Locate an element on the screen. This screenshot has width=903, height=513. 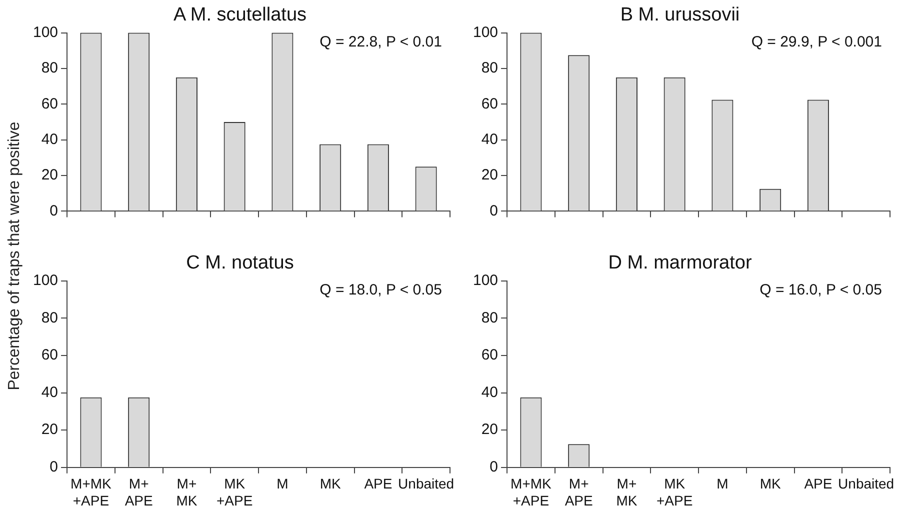
annotation: Q = 22.8, P < 0.01 is located at coordinates (381, 41).